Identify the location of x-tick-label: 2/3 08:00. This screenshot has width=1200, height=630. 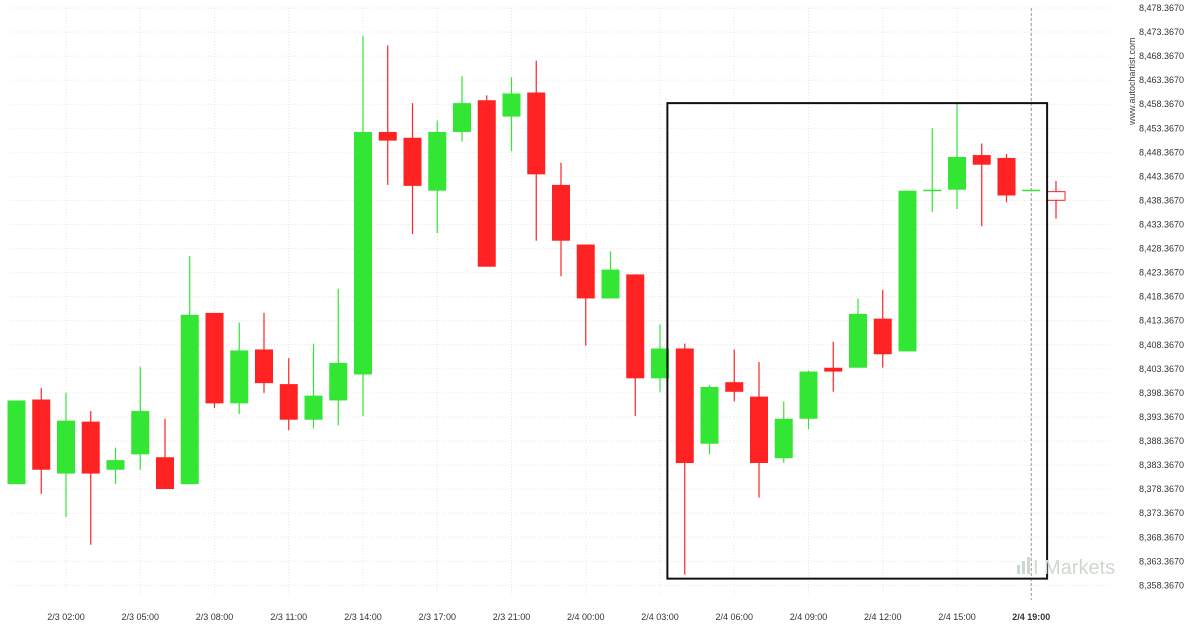
(215, 617).